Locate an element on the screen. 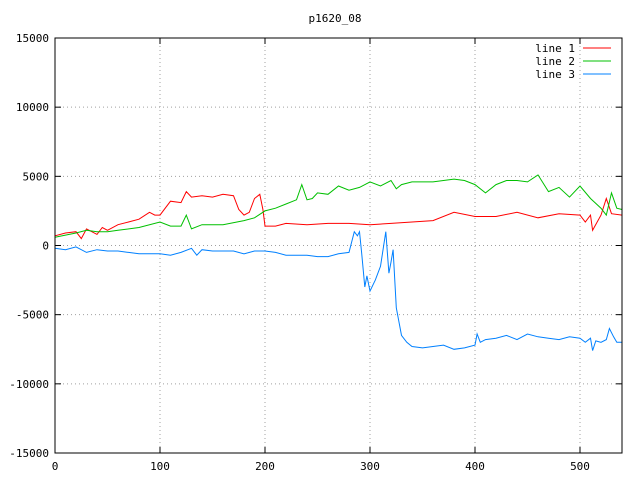 Image resolution: width=640 pixels, height=480 pixels. legend-label-3: line 3 is located at coordinates (555, 74).